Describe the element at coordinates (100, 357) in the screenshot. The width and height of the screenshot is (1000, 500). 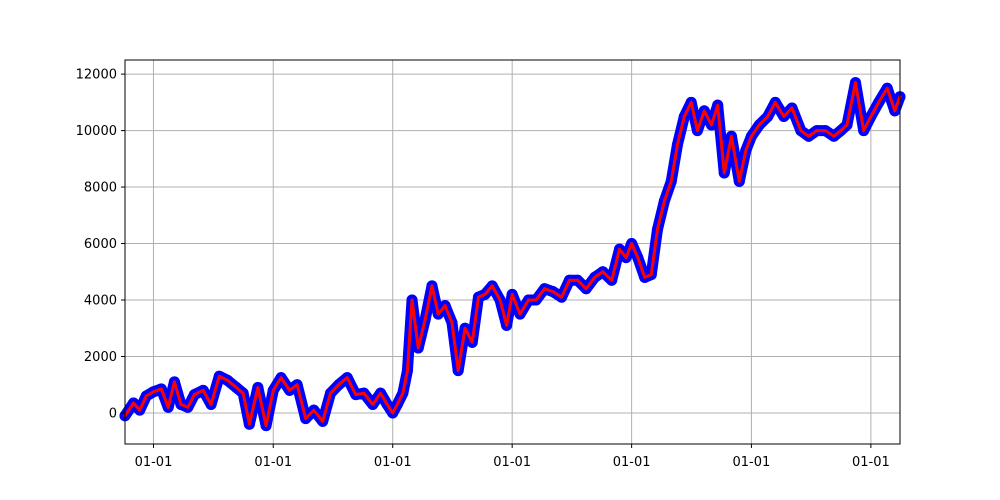
I see `y-tick-label: 2000` at that location.